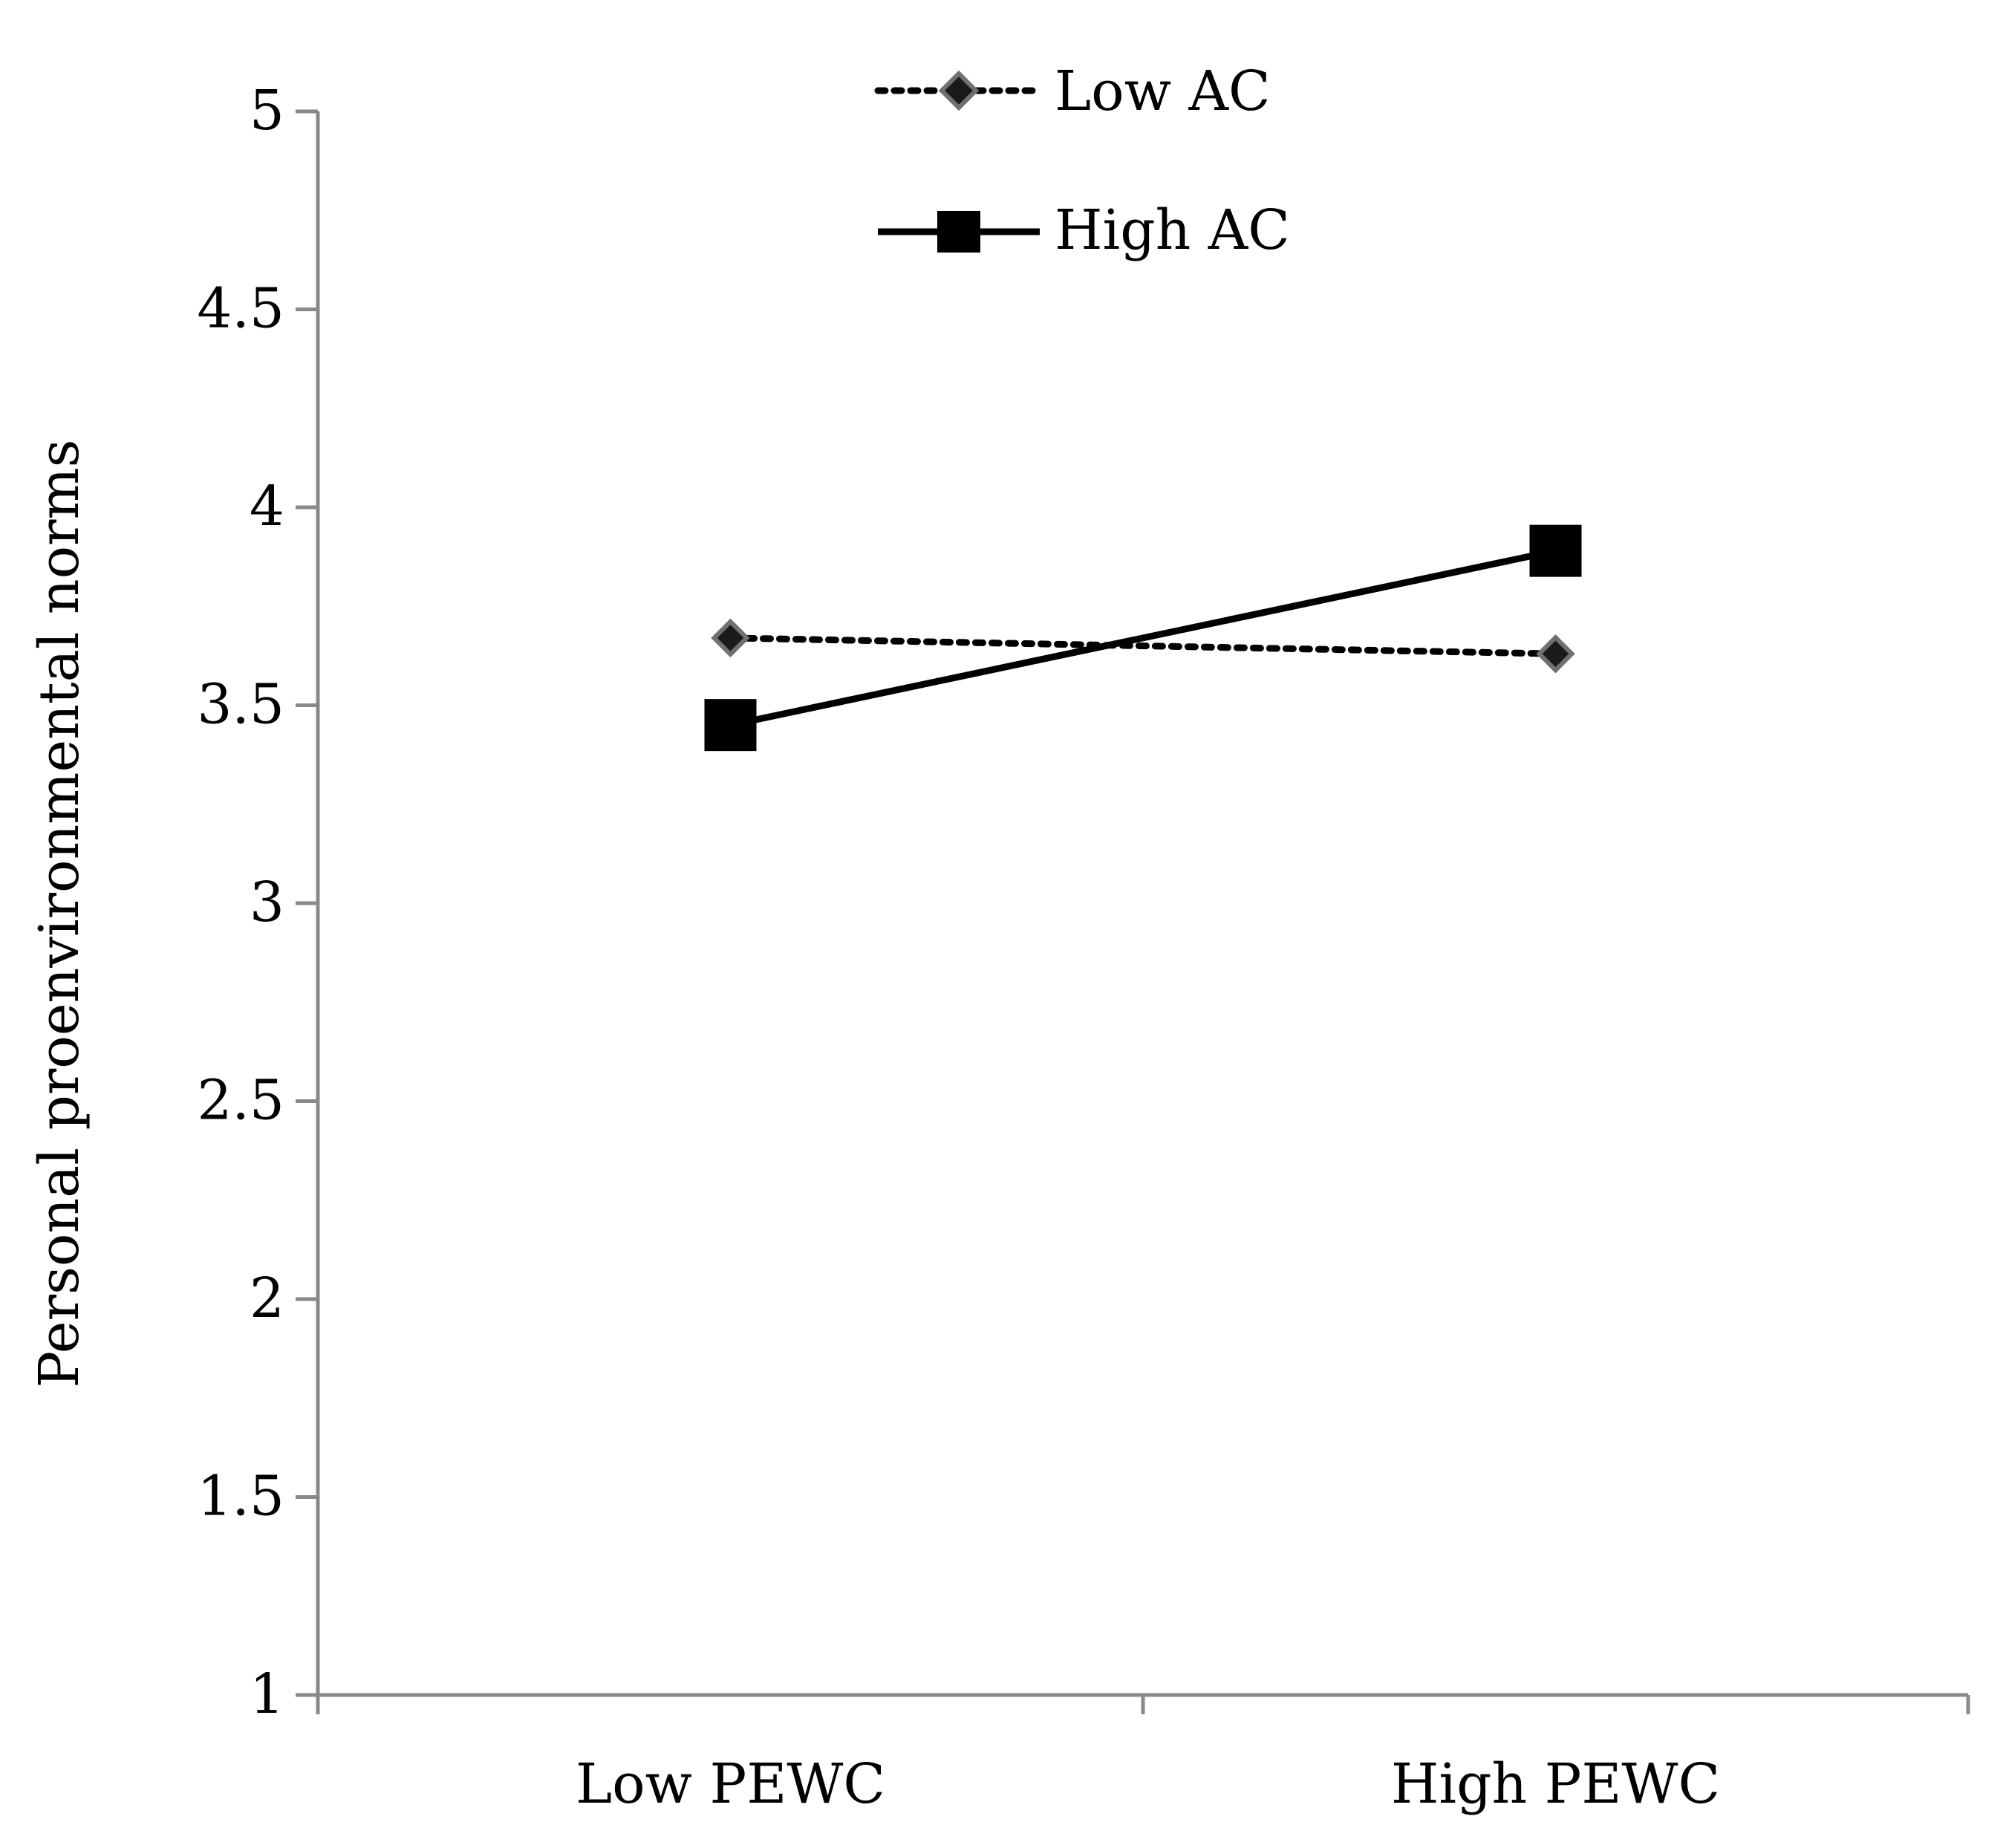 The height and width of the screenshot is (1848, 2006). What do you see at coordinates (267, 111) in the screenshot?
I see `y-tick-label: 5` at bounding box center [267, 111].